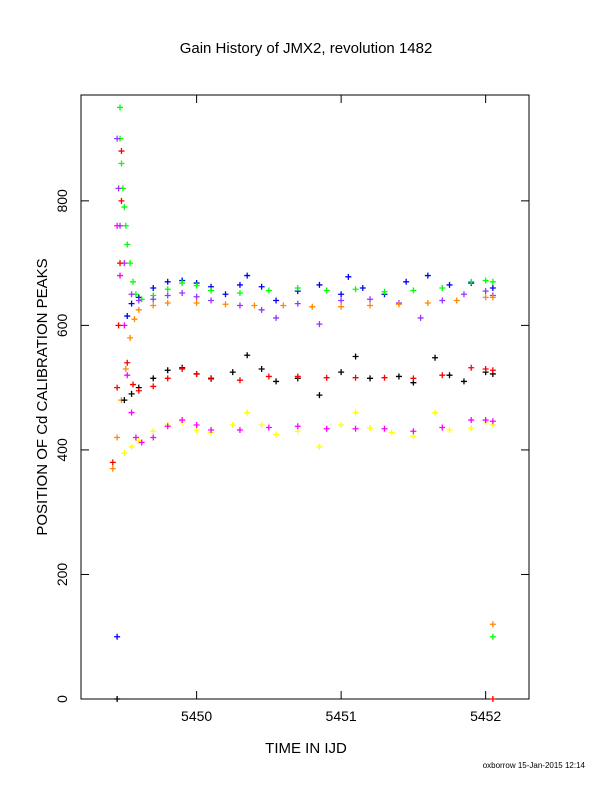  I want to click on chart-title: Gain History of JMX2, revolution 1482, so click(306, 48).